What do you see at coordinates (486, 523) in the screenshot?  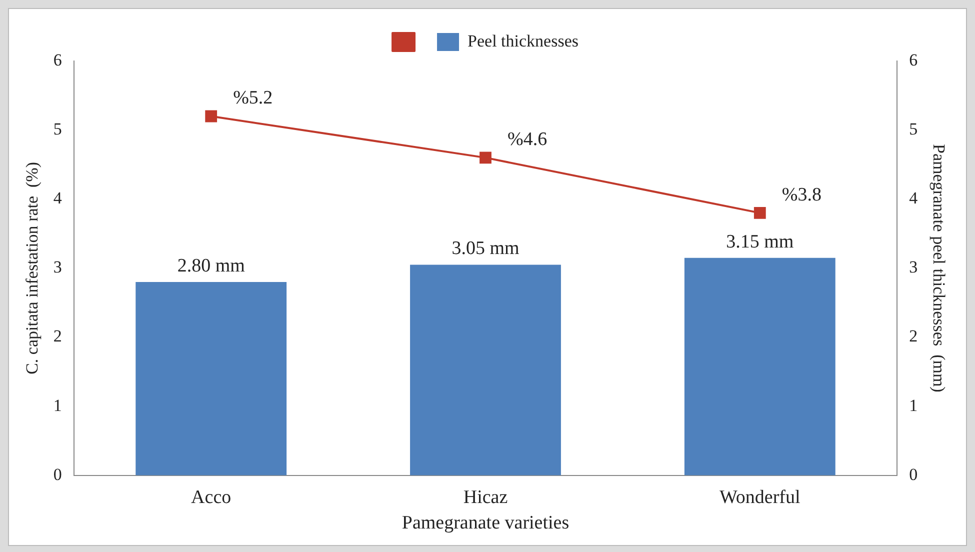 I see `x-axis-title: Pamegranate varieties` at bounding box center [486, 523].